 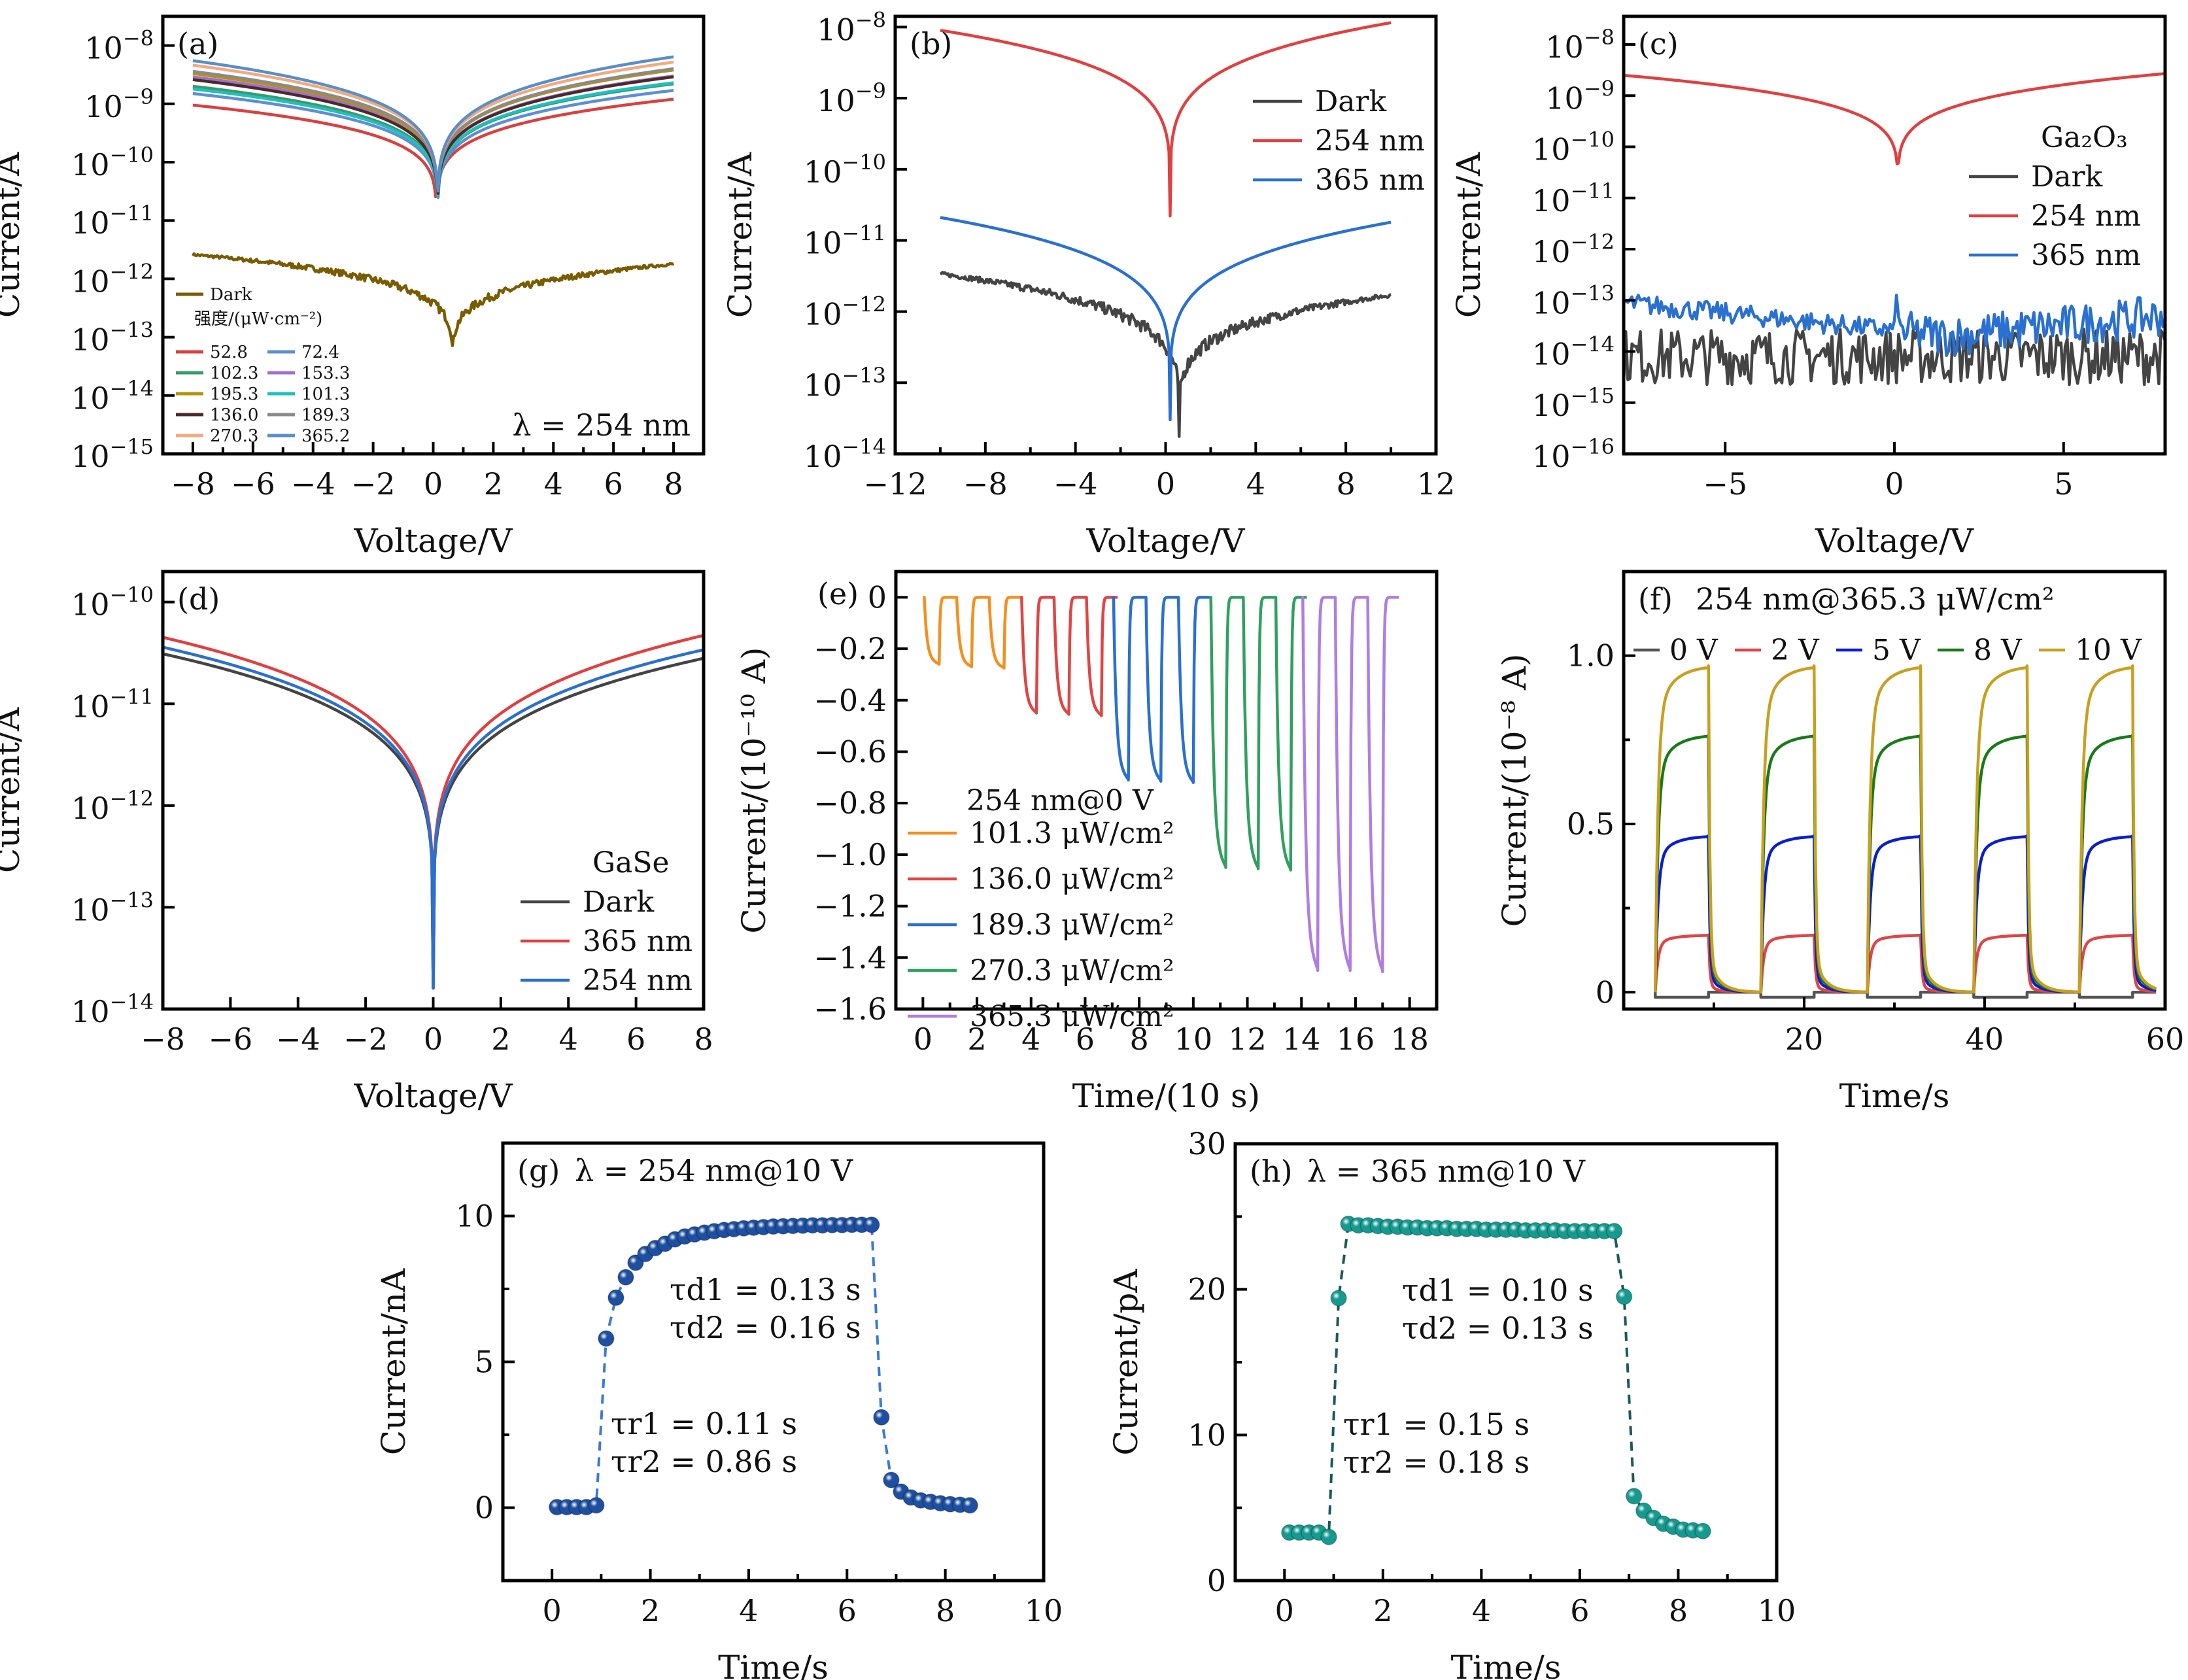 I want to click on tau-d1-annotation: τd1 = 0.10 s, so click(x=1498, y=1290).